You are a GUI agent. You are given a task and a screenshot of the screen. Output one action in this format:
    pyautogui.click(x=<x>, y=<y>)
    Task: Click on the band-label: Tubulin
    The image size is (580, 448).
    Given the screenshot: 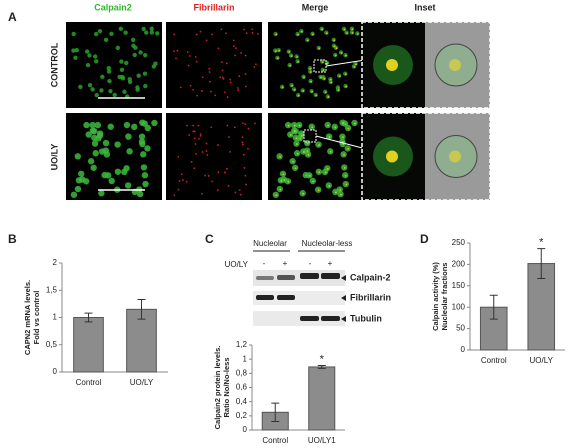 What is the action you would take?
    pyautogui.click(x=366, y=318)
    